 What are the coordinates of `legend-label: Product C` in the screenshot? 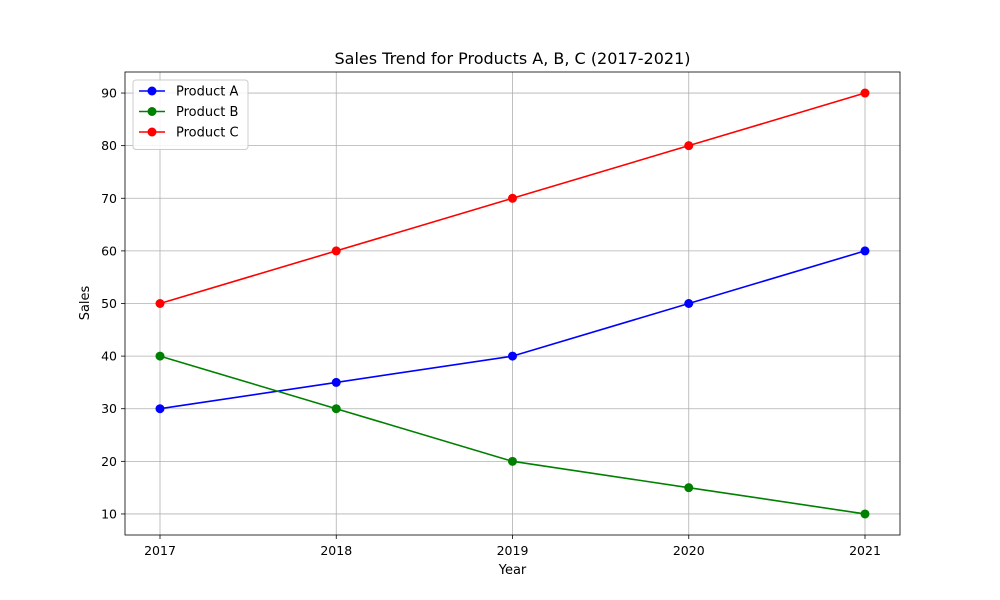 It's located at (207, 133).